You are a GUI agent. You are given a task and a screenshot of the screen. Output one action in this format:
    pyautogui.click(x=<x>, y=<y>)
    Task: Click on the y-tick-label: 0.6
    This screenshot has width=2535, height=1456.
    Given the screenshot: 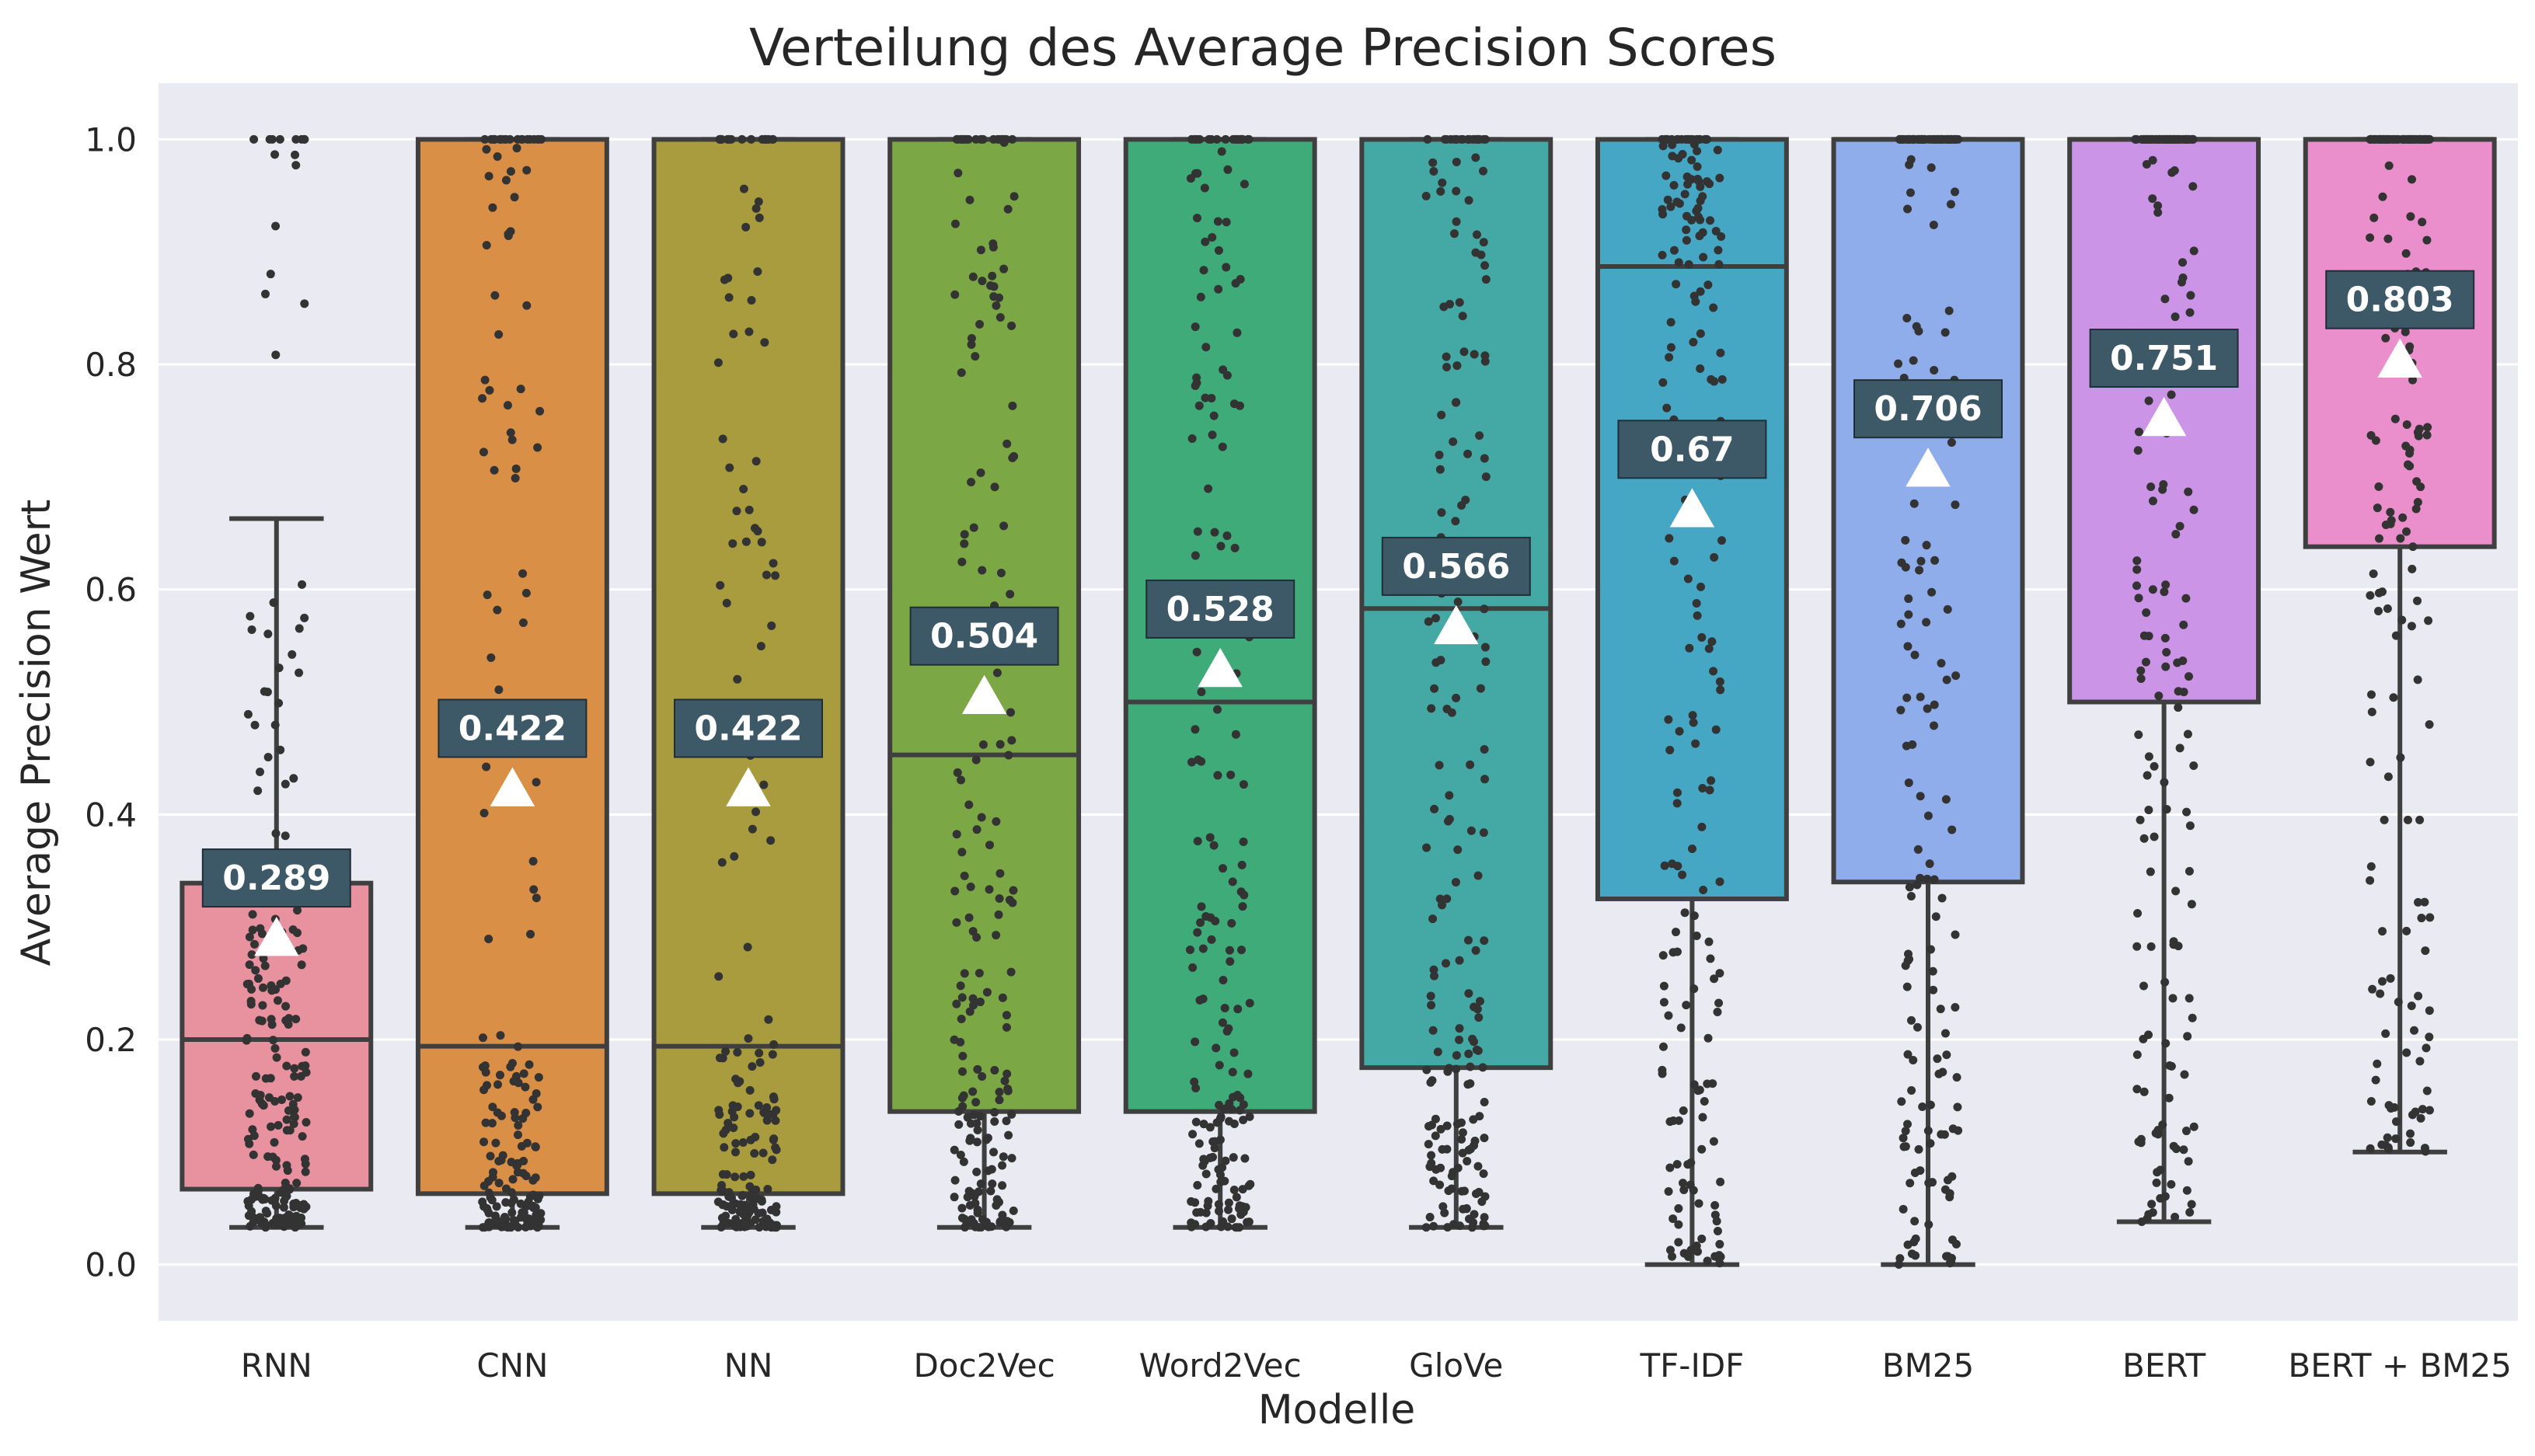 What is the action you would take?
    pyautogui.click(x=111, y=590)
    